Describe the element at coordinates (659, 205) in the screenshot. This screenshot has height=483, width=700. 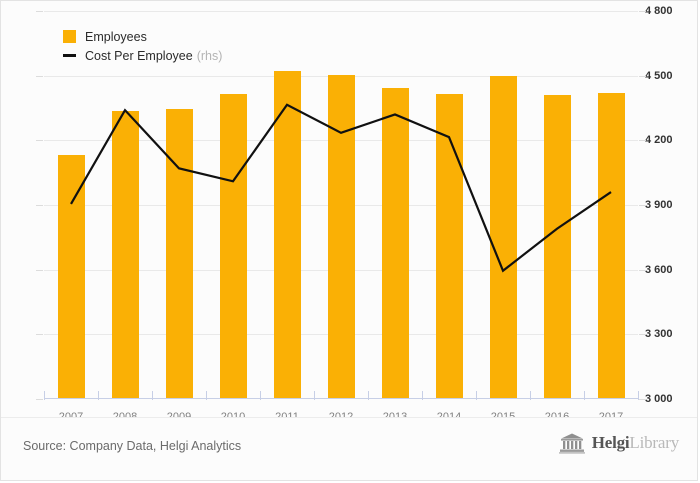
I see `y-axis-right-tick-label: 3 900` at that location.